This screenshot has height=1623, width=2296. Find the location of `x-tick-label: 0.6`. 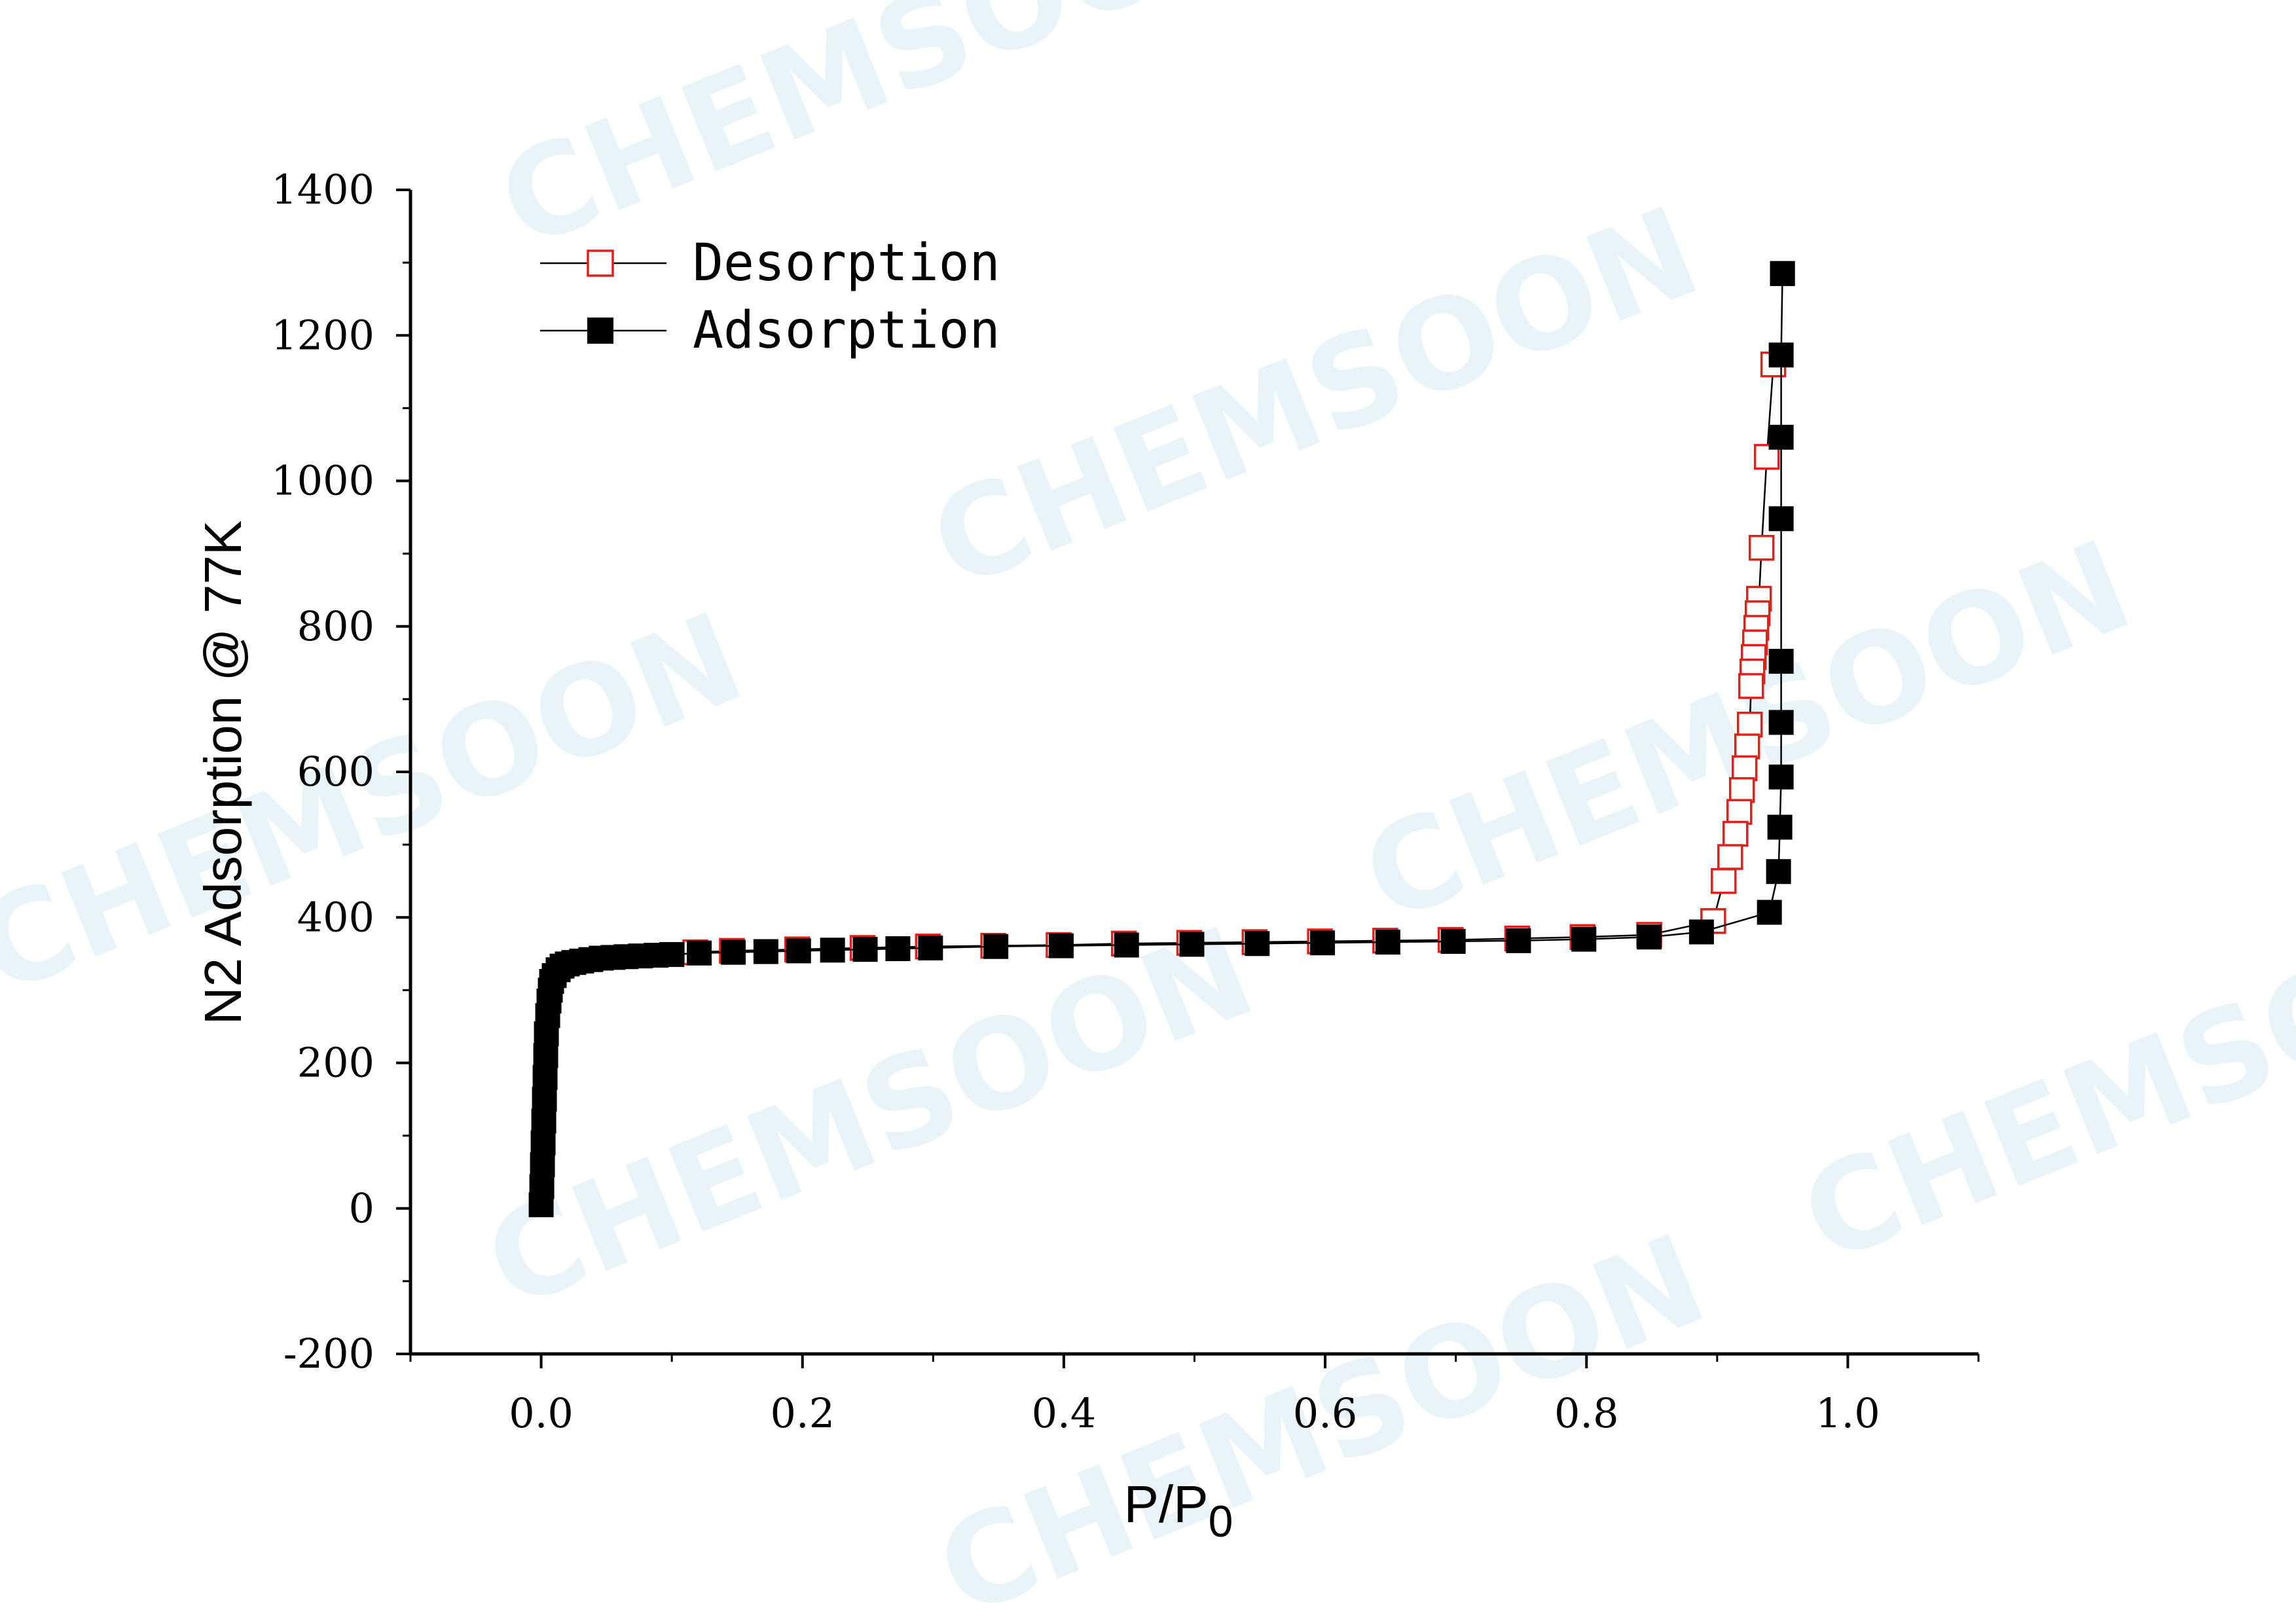

x-tick-label: 0.6 is located at coordinates (1325, 1413).